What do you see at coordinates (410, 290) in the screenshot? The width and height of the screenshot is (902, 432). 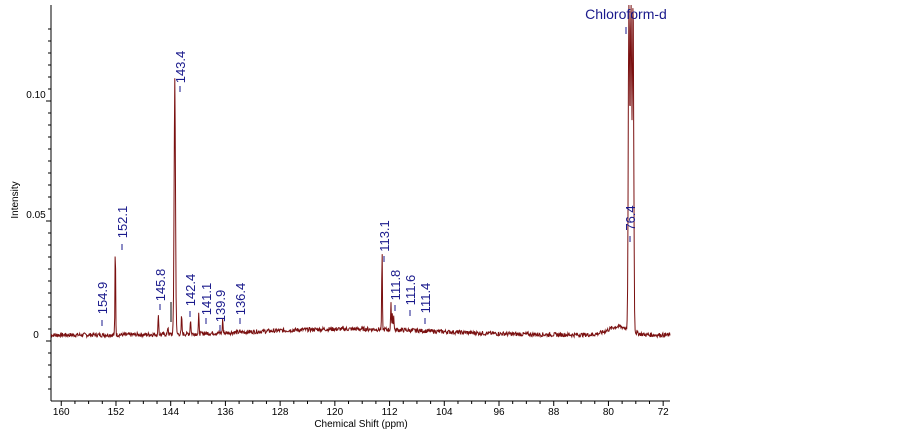 I see `peak-label: 111.6` at bounding box center [410, 290].